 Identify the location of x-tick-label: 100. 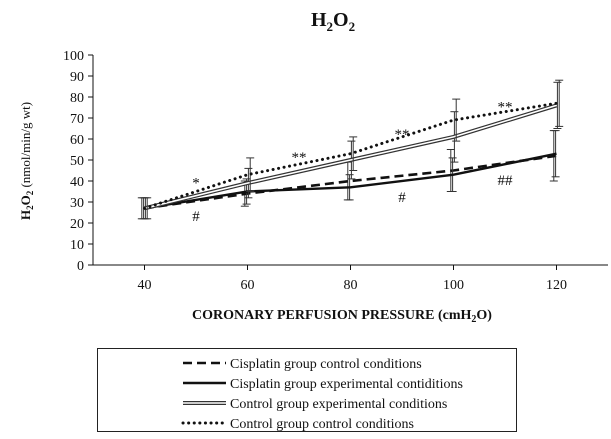
(453, 285).